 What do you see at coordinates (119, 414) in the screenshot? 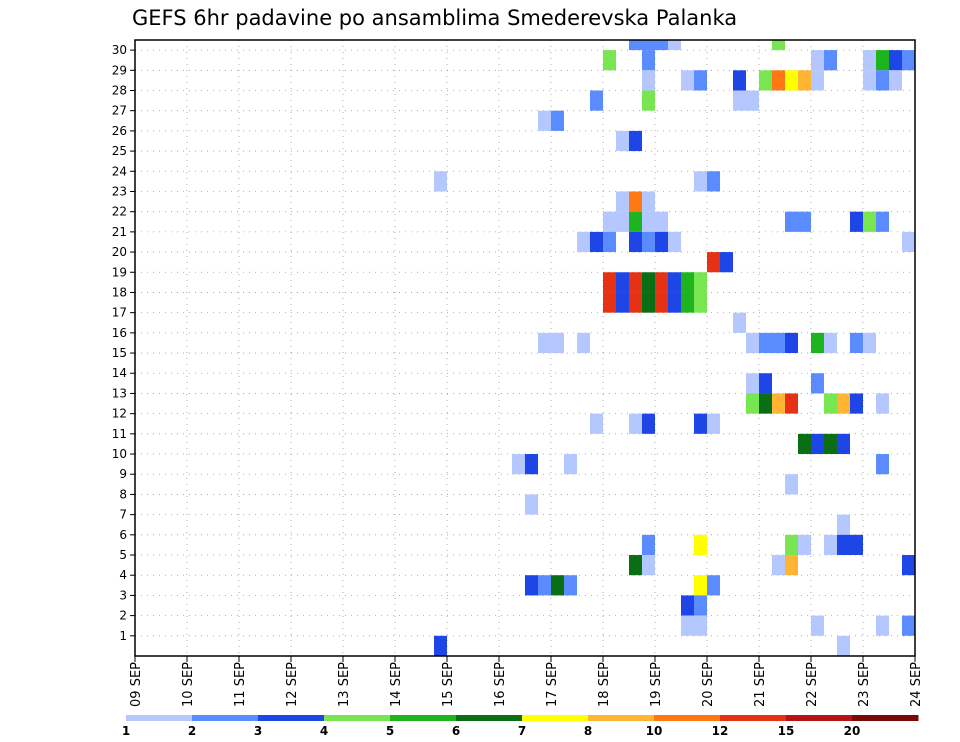
I see `y-tick-label: 12` at bounding box center [119, 414].